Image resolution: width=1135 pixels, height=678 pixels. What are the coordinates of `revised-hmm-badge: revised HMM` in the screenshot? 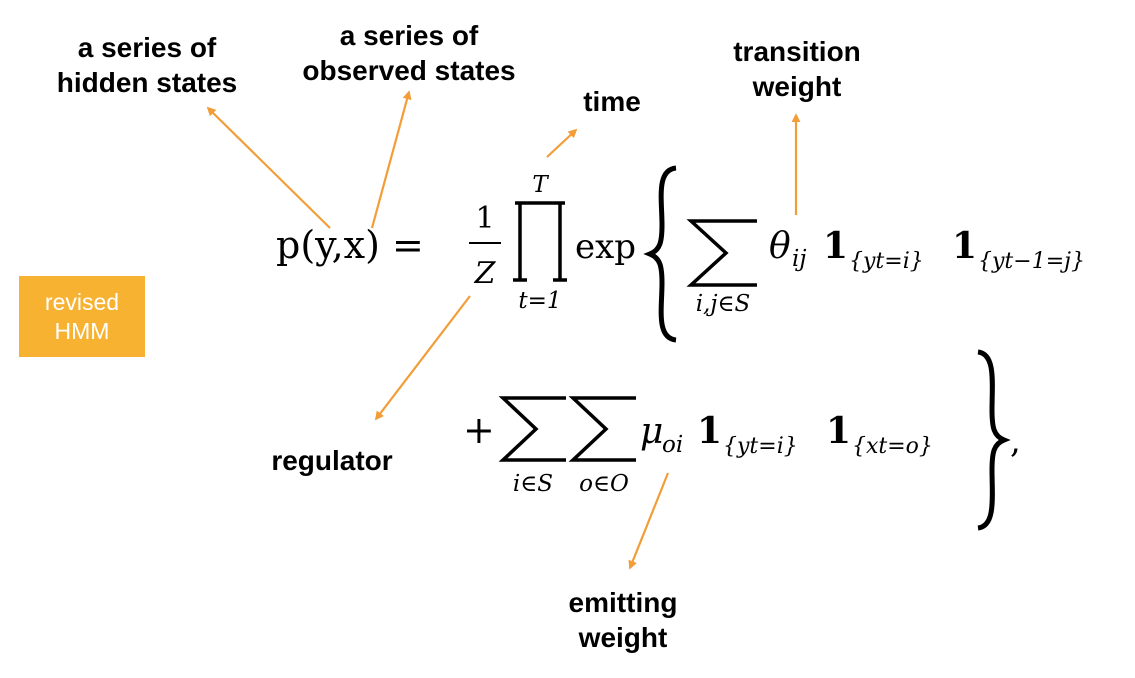 It's located at (82, 316).